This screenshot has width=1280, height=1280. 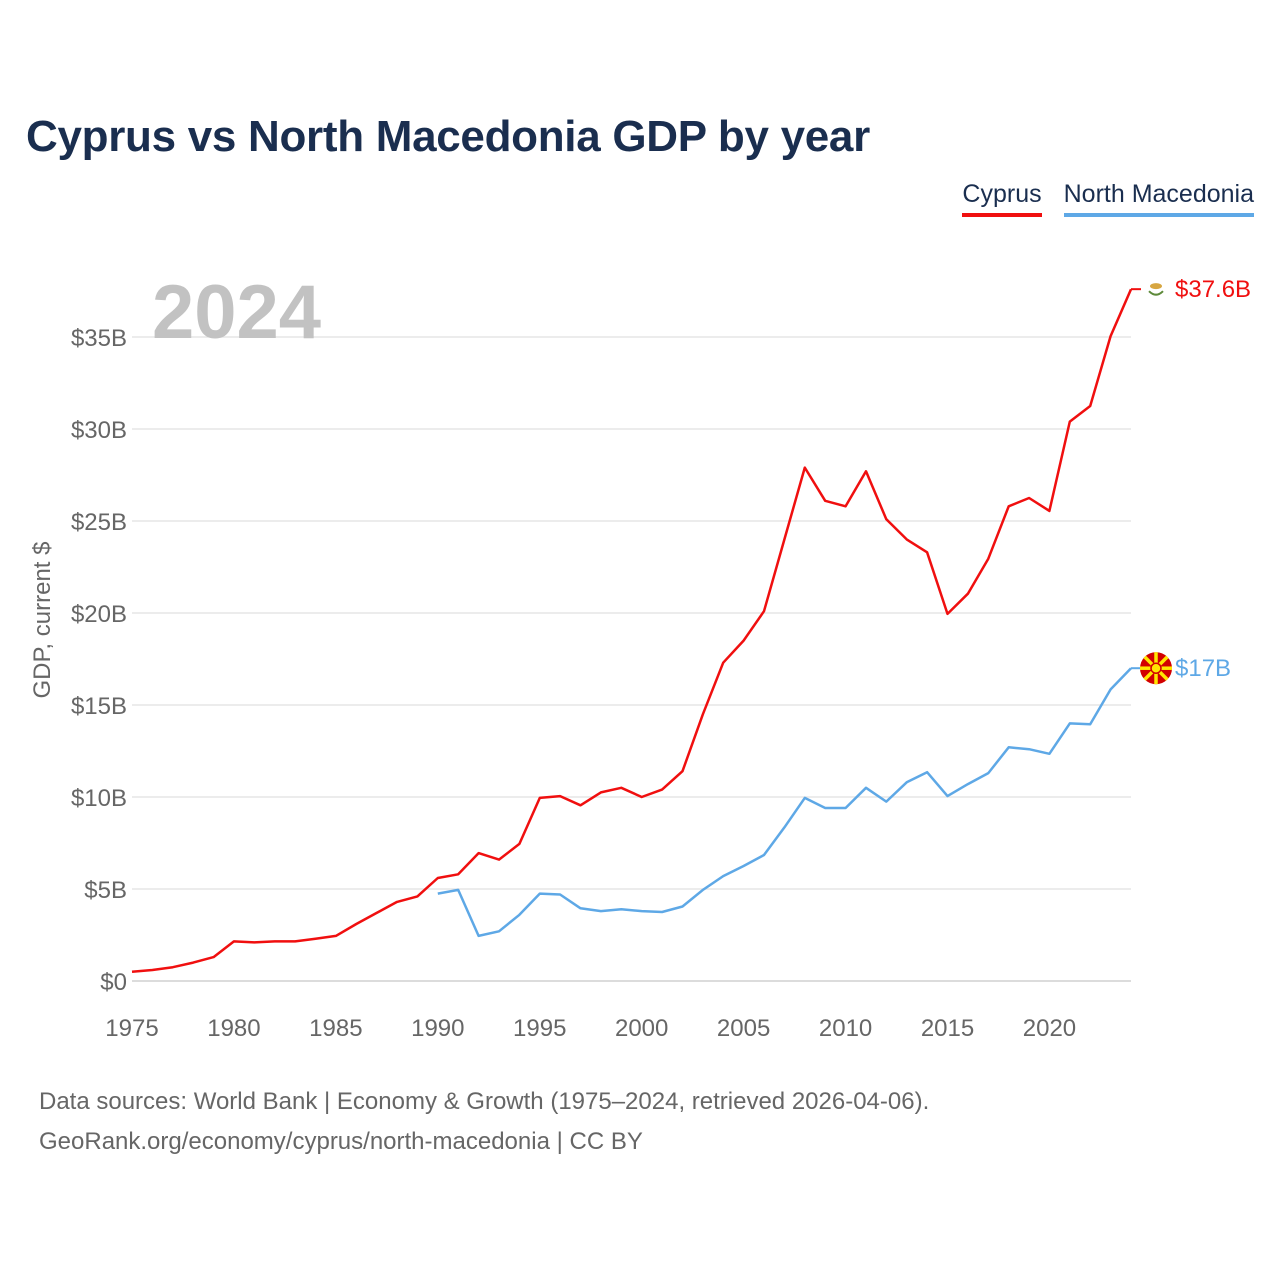 What do you see at coordinates (1156, 293) in the screenshot?
I see `cyprus-flag-branches` at bounding box center [1156, 293].